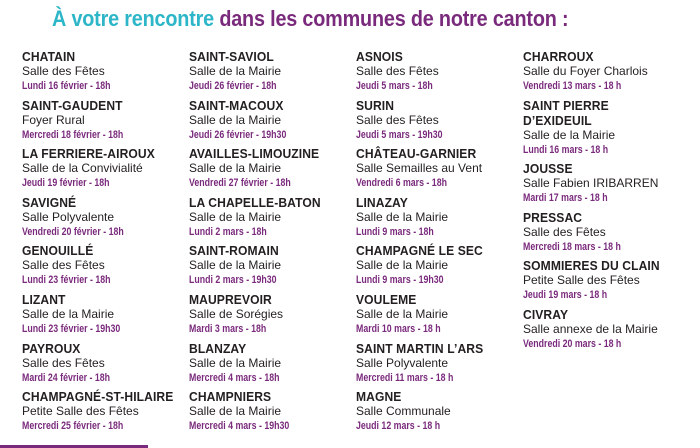 This screenshot has height=448, width=700. I want to click on commune: LA CHAPELLE-BATON, so click(255, 202).